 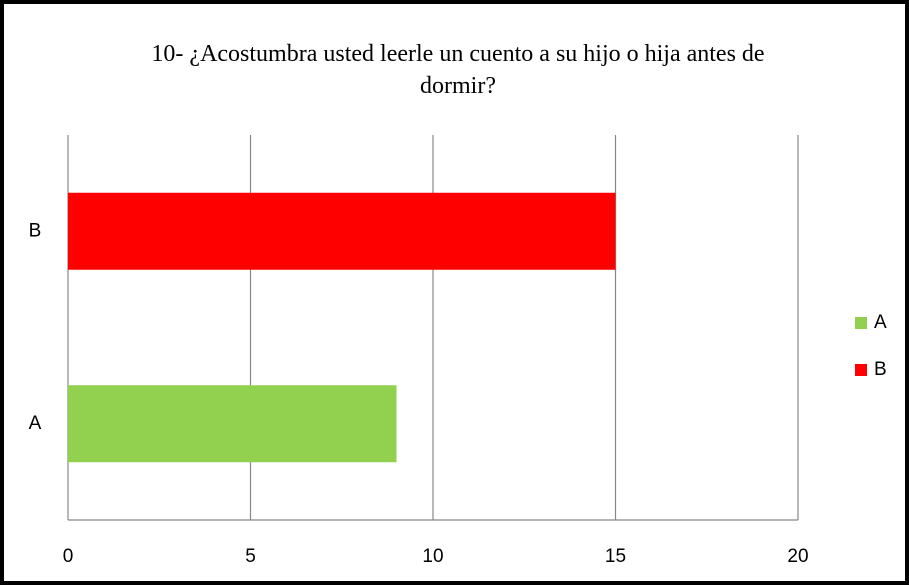 I want to click on x-tick-label: 20, so click(x=797, y=556).